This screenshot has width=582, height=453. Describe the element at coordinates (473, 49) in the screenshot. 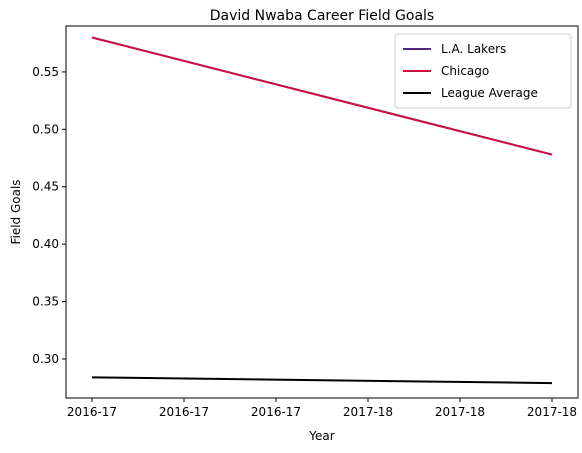

I see `legend-label: L.A. Lakers` at that location.